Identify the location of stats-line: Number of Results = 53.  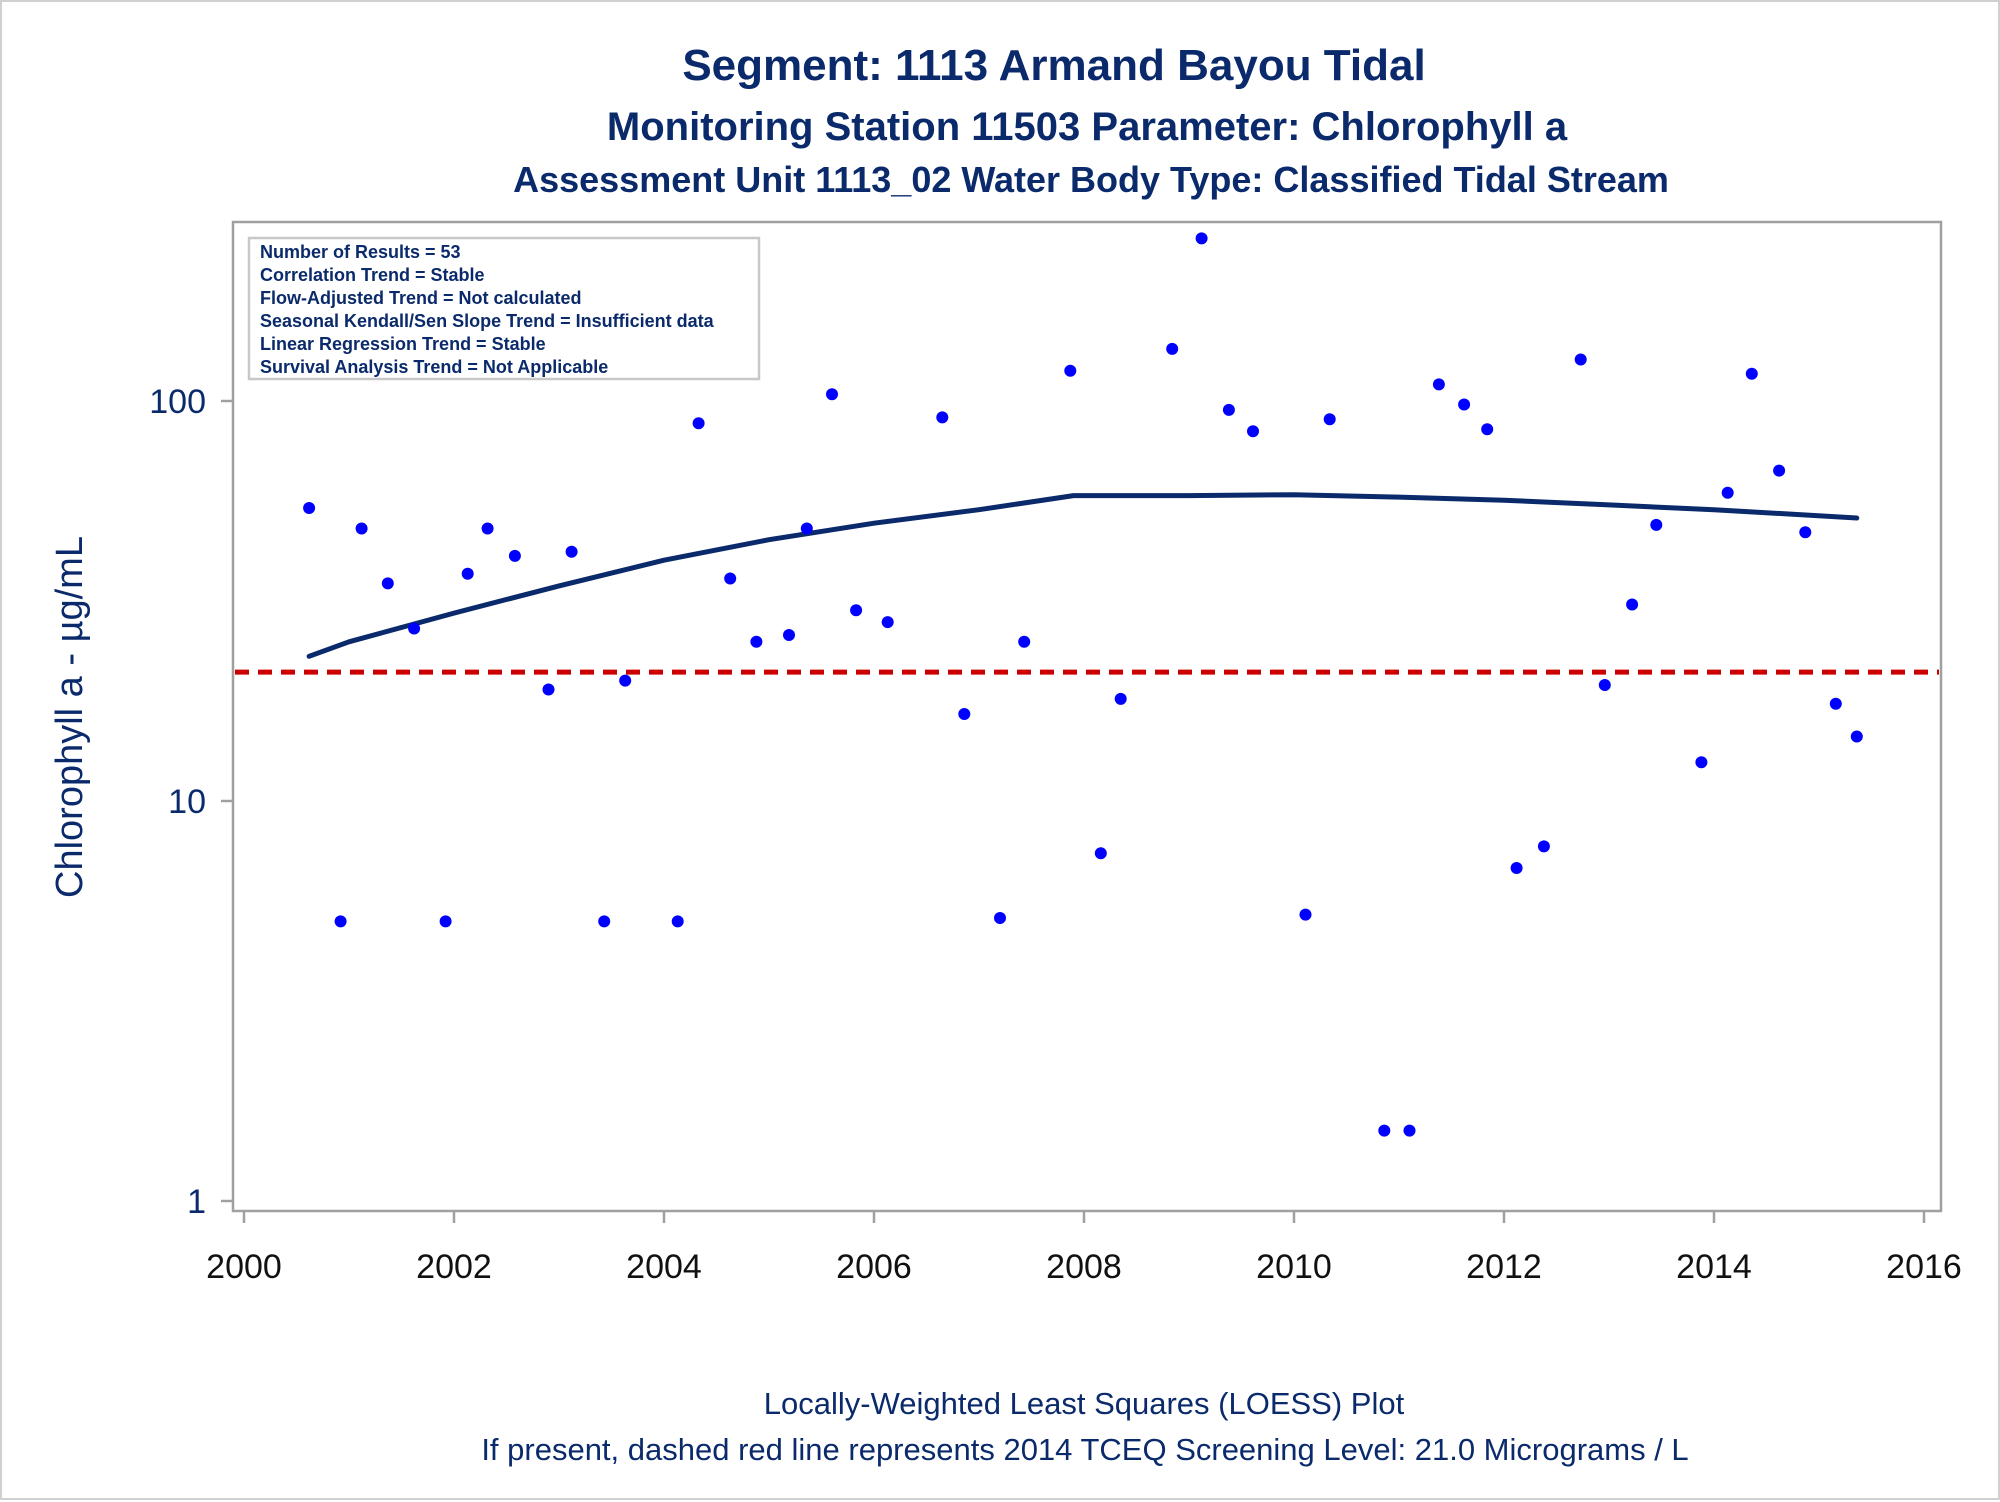
(360, 252).